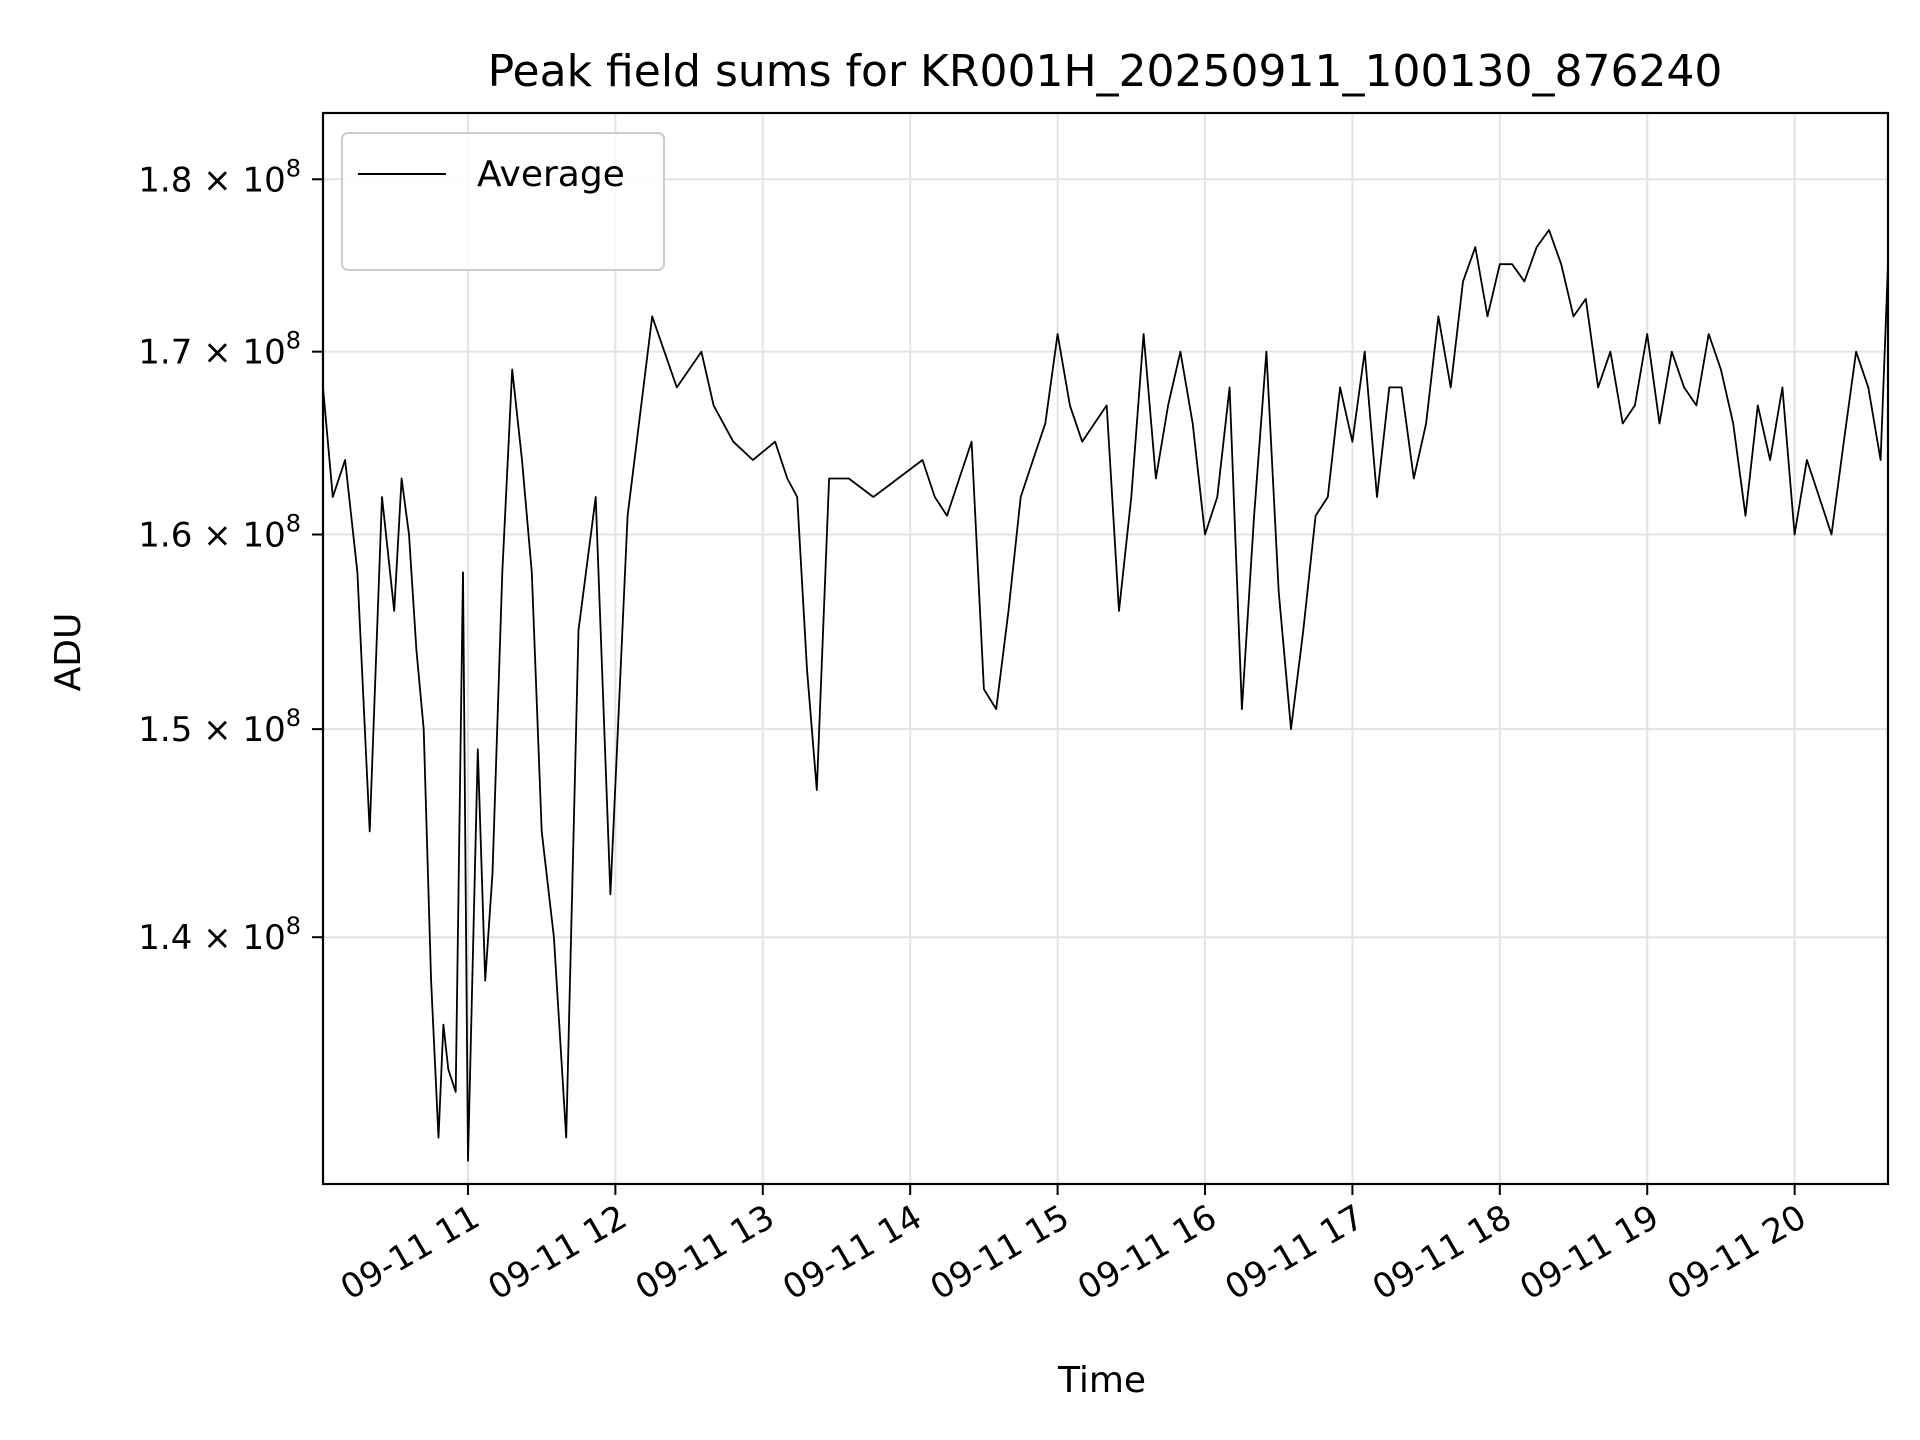 This screenshot has width=1920, height=1440. I want to click on y-tick-label: 1.4 × 10⁸, so click(219, 935).